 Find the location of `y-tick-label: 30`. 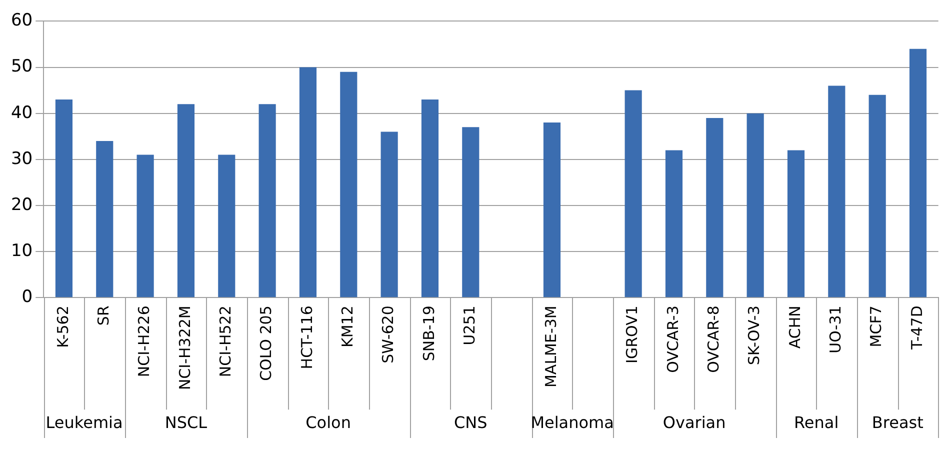

y-tick-label: 30 is located at coordinates (21, 158).